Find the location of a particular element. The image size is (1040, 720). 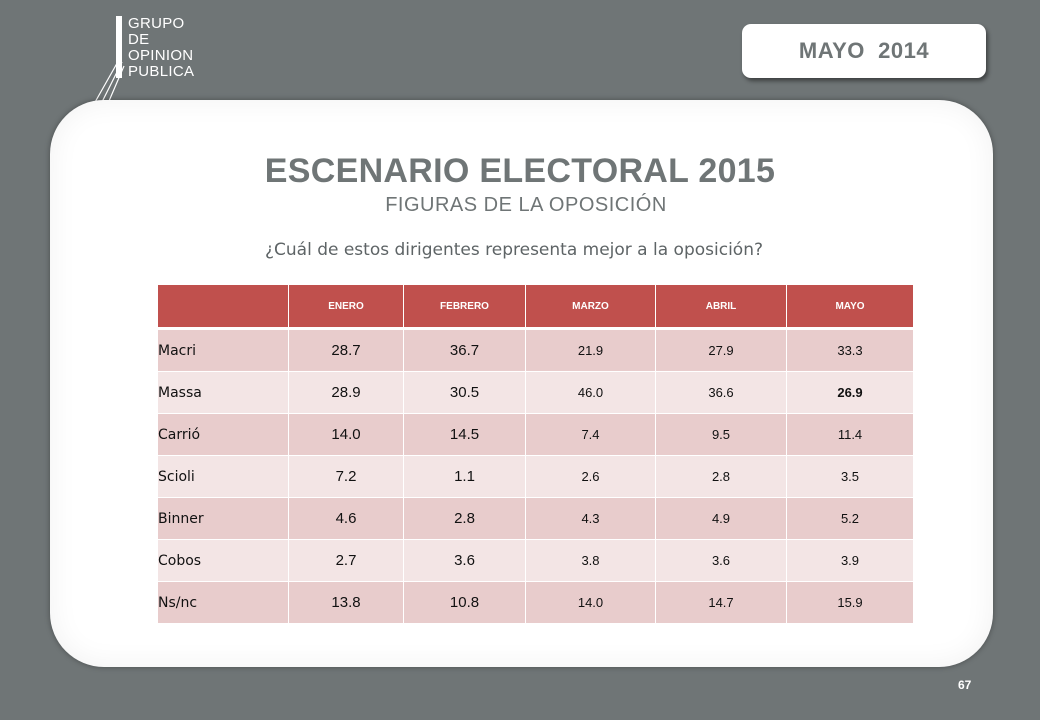

table-cell: 27.9 is located at coordinates (721, 350).